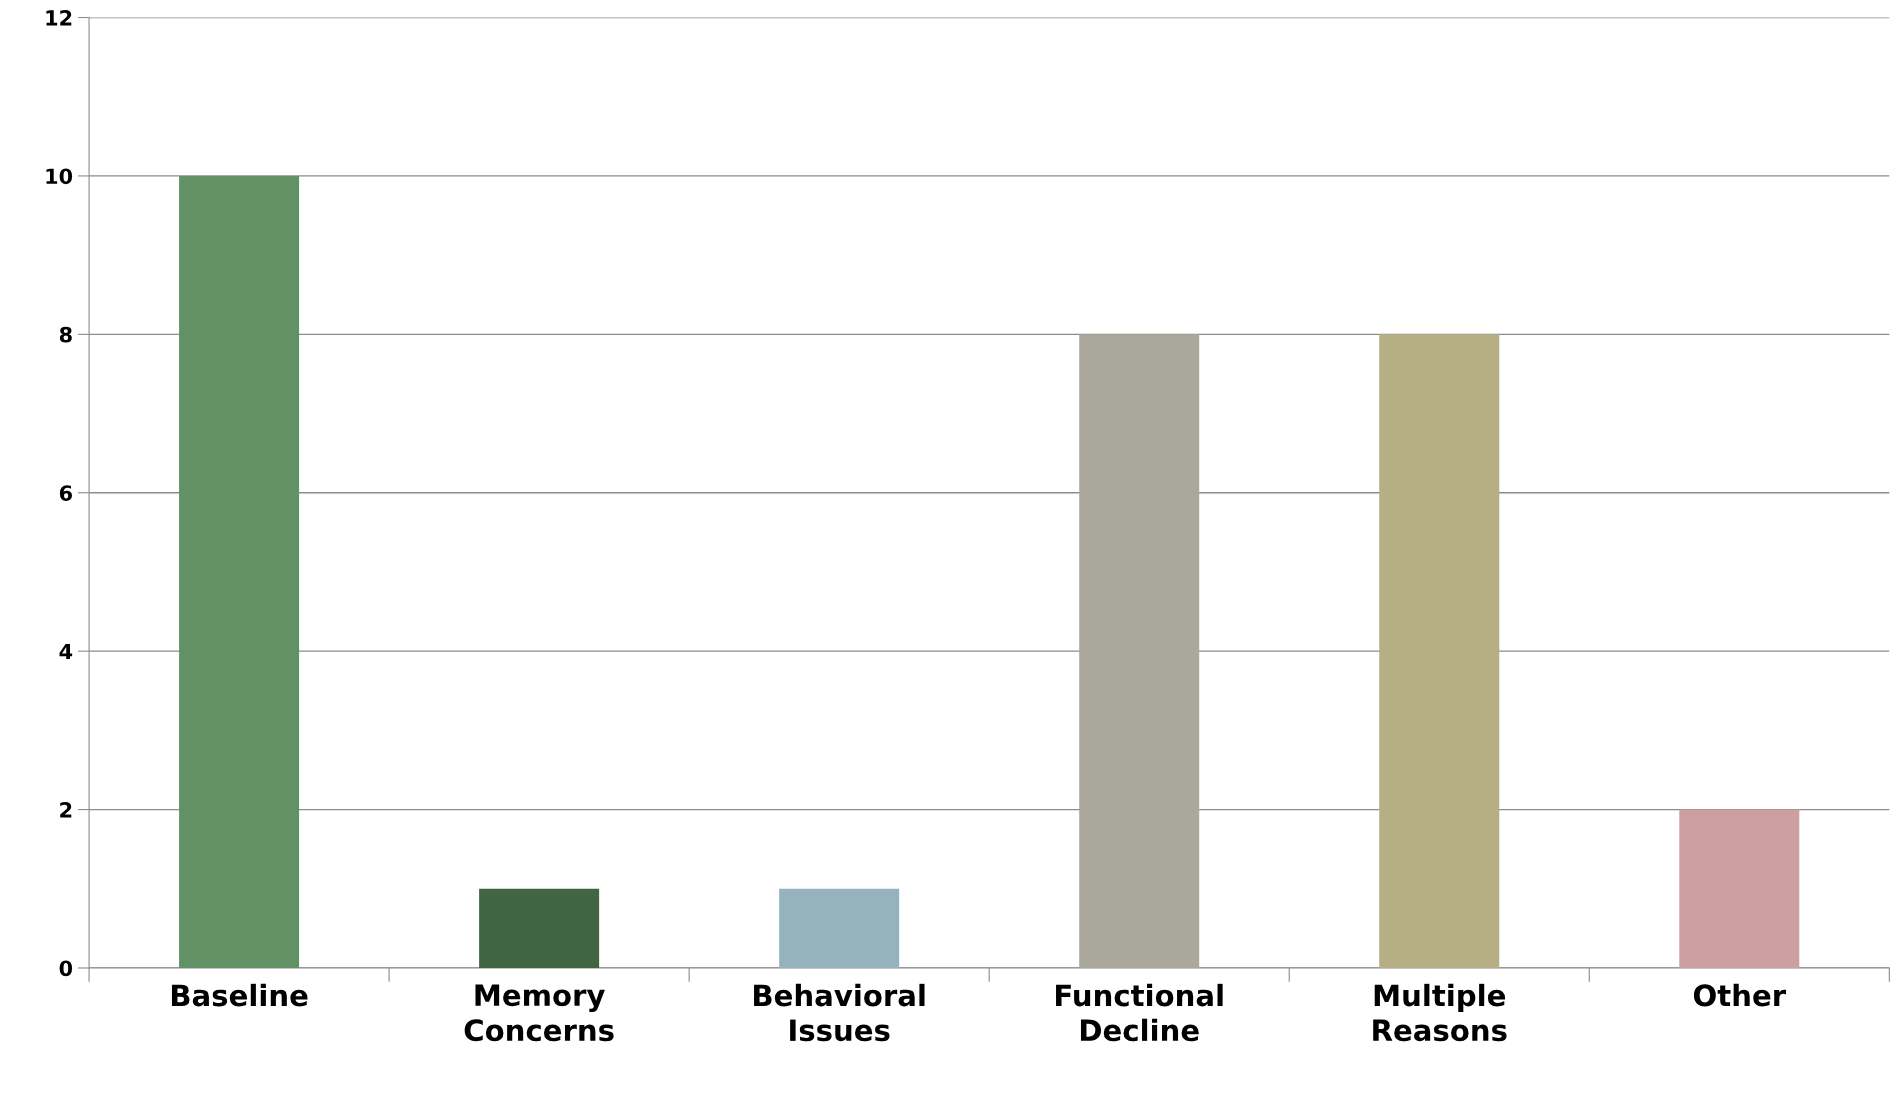  What do you see at coordinates (65, 334) in the screenshot?
I see `y-tick-label: 8` at bounding box center [65, 334].